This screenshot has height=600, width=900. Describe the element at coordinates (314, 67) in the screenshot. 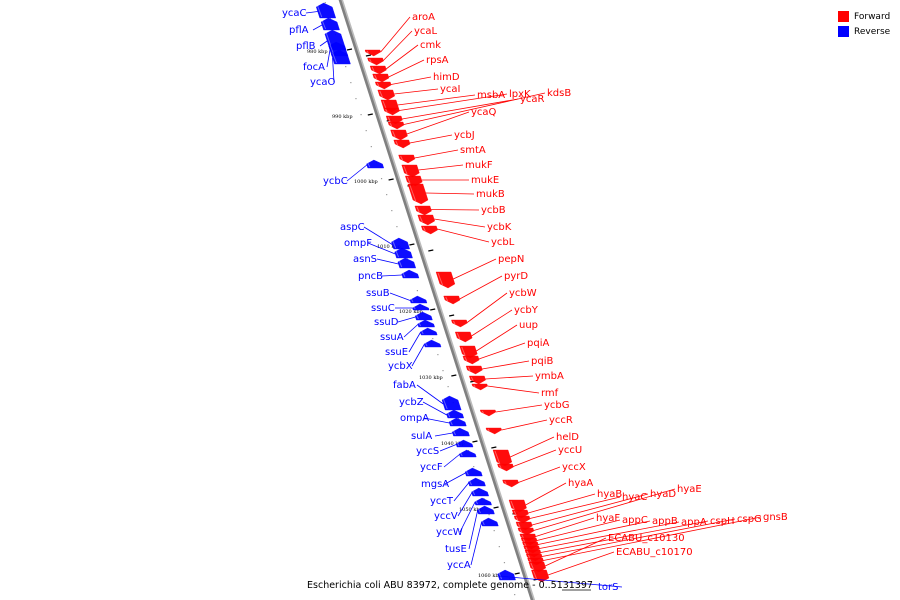

I see `gene-label-focA: focA` at that location.